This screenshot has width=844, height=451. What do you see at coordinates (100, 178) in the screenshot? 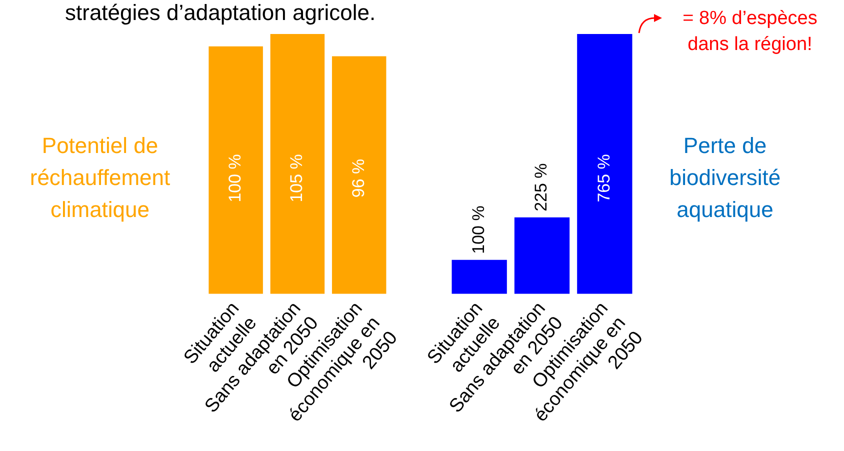
I see `y-axis-title: Potentiel de réchauffement climatique` at bounding box center [100, 178].